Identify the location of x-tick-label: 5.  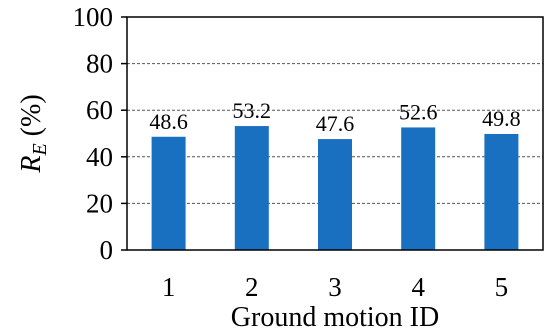
(502, 287).